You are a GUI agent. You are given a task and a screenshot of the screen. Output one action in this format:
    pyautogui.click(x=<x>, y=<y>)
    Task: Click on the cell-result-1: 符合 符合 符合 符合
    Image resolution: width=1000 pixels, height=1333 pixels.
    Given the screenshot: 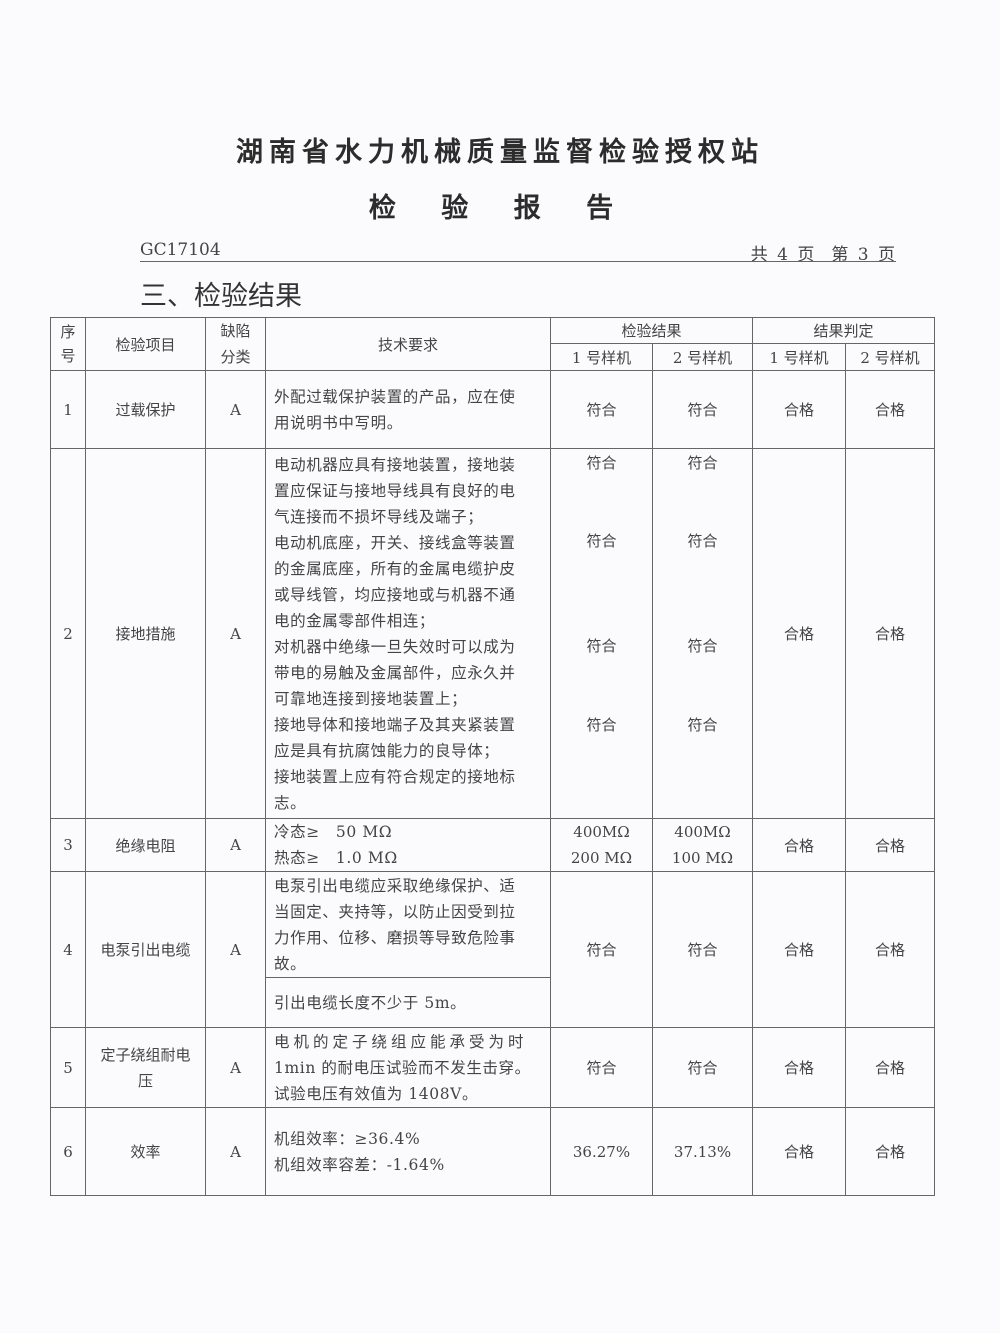 What is the action you would take?
    pyautogui.click(x=601, y=633)
    